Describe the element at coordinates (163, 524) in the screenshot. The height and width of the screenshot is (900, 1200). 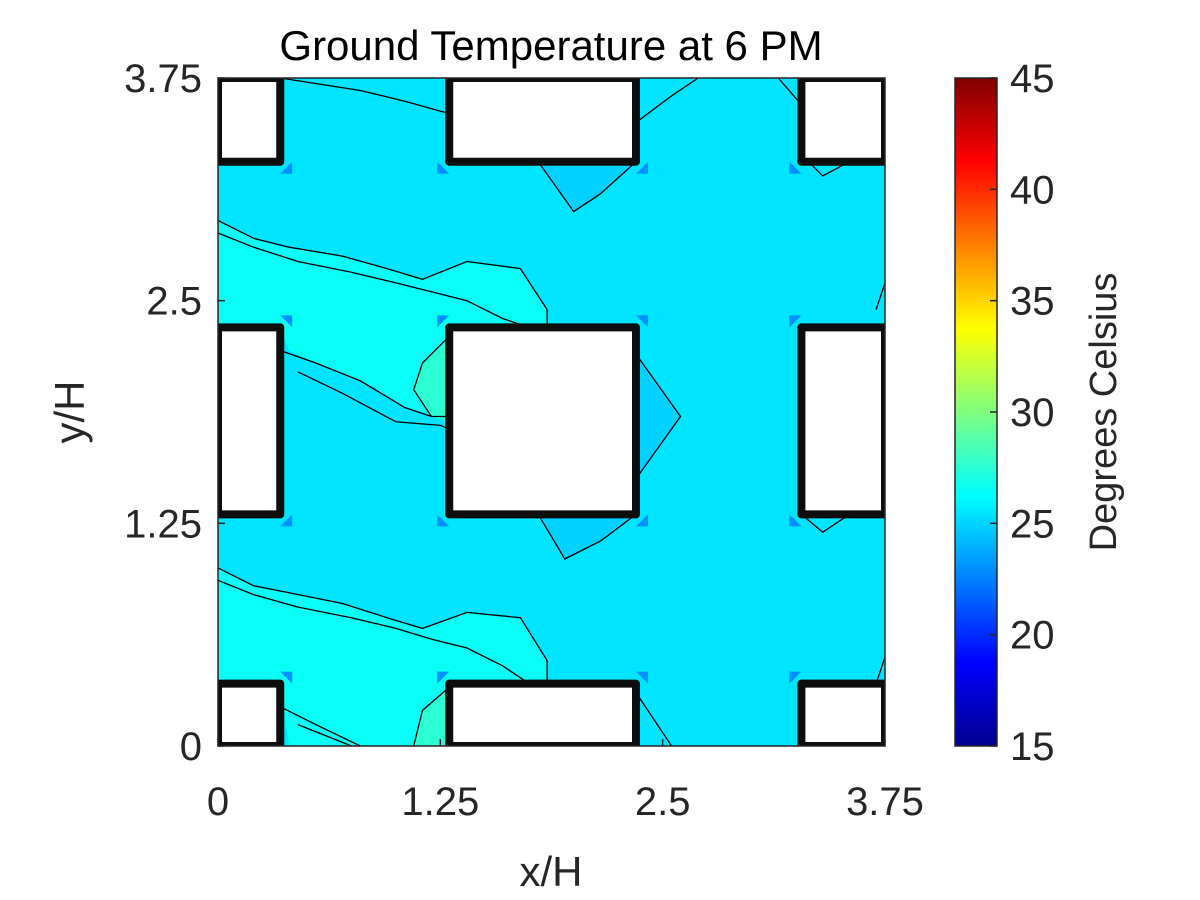
I see `y-tick-label: 1.25` at that location.